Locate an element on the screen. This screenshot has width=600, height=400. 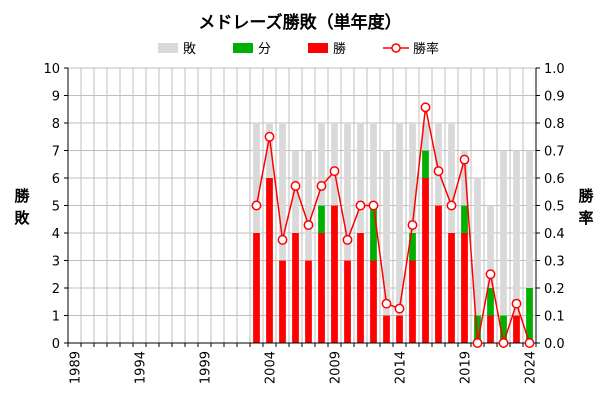
bar-loss-2005 is located at coordinates (282, 192).